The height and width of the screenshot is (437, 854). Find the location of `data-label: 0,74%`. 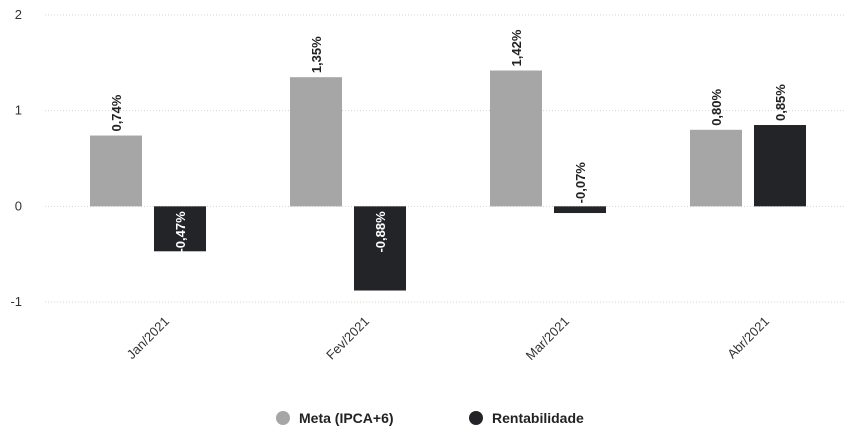

data-label: 0,74% is located at coordinates (116, 112).